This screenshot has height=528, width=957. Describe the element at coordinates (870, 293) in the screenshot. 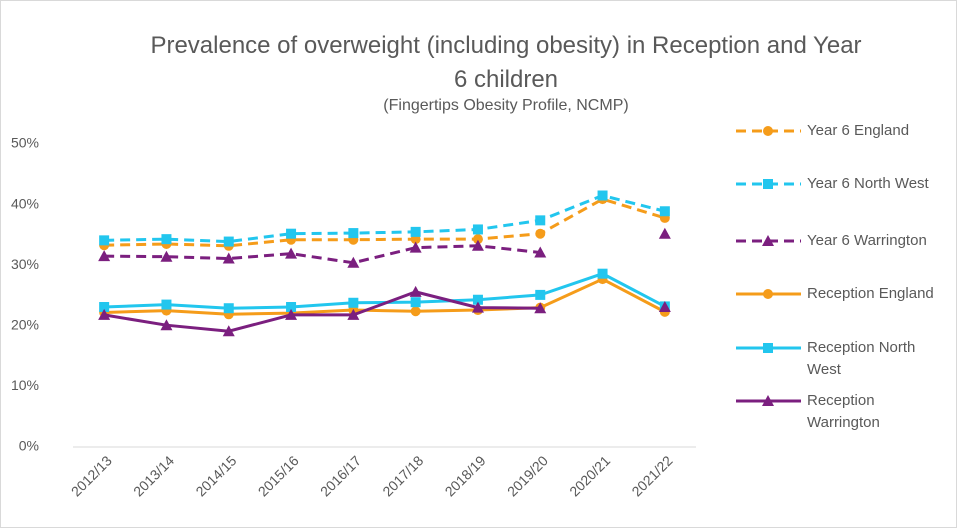

I see `legend-label: Reception England` at that location.